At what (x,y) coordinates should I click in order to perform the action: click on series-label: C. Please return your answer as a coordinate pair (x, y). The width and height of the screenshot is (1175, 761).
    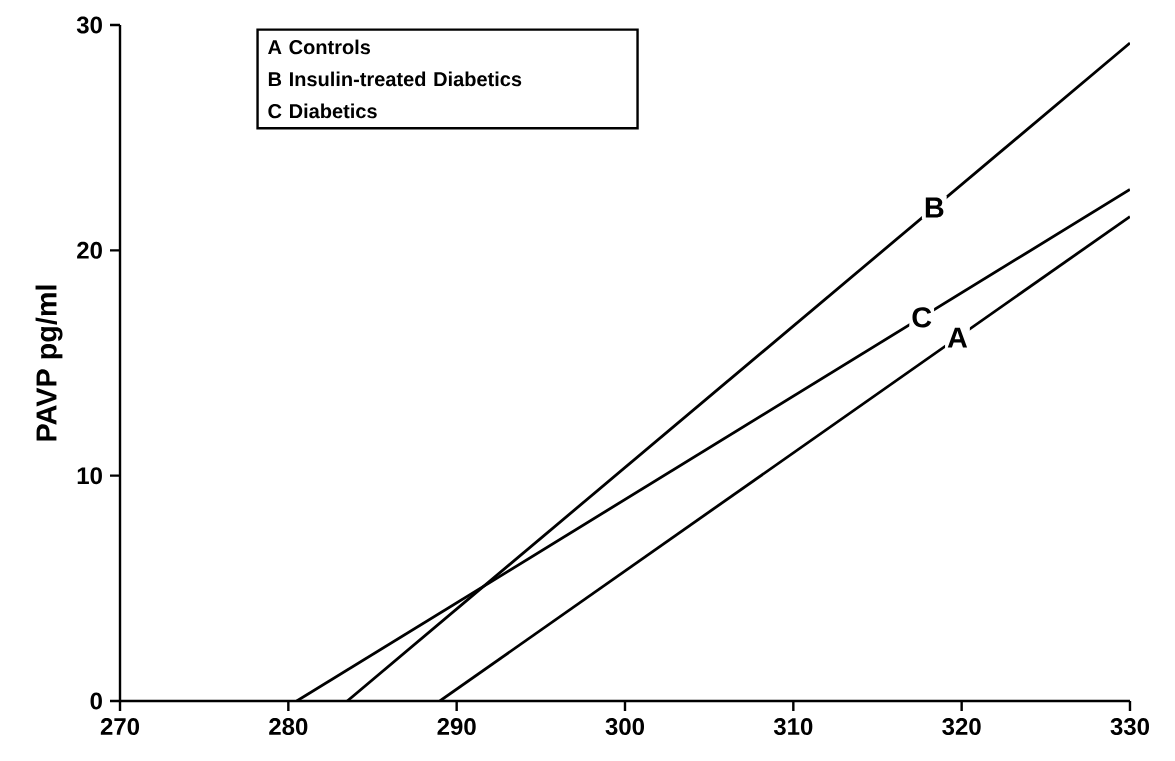
    Looking at the image, I should click on (922, 317).